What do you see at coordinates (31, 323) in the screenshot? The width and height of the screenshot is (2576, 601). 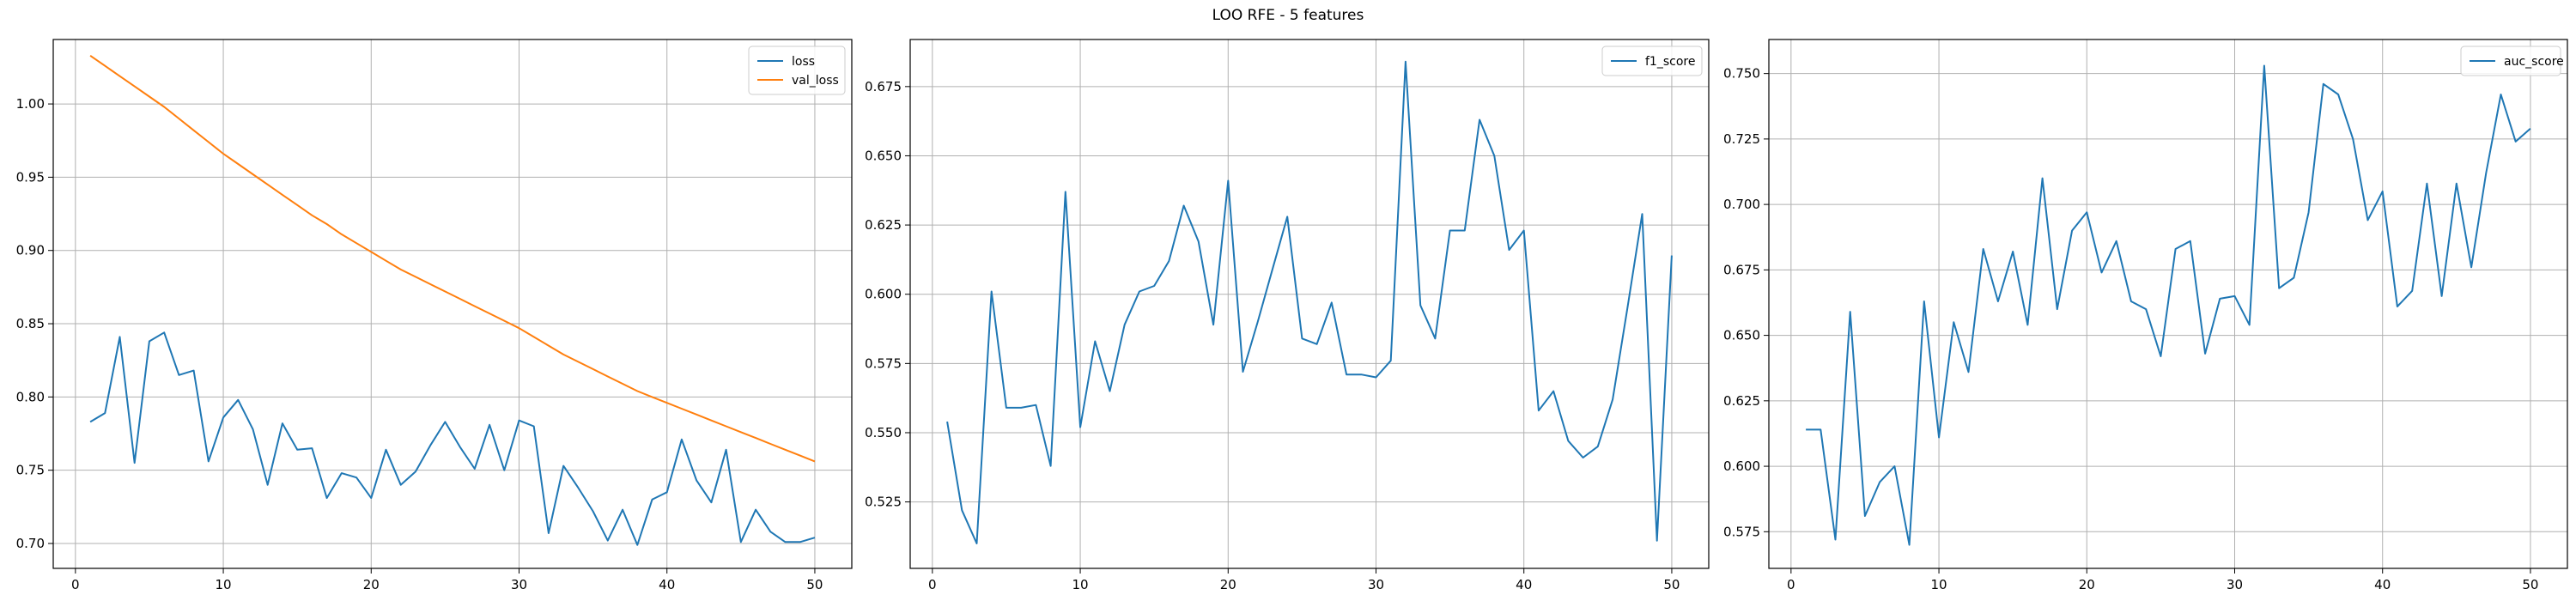 I see `y-tick-label: 0.85` at bounding box center [31, 323].